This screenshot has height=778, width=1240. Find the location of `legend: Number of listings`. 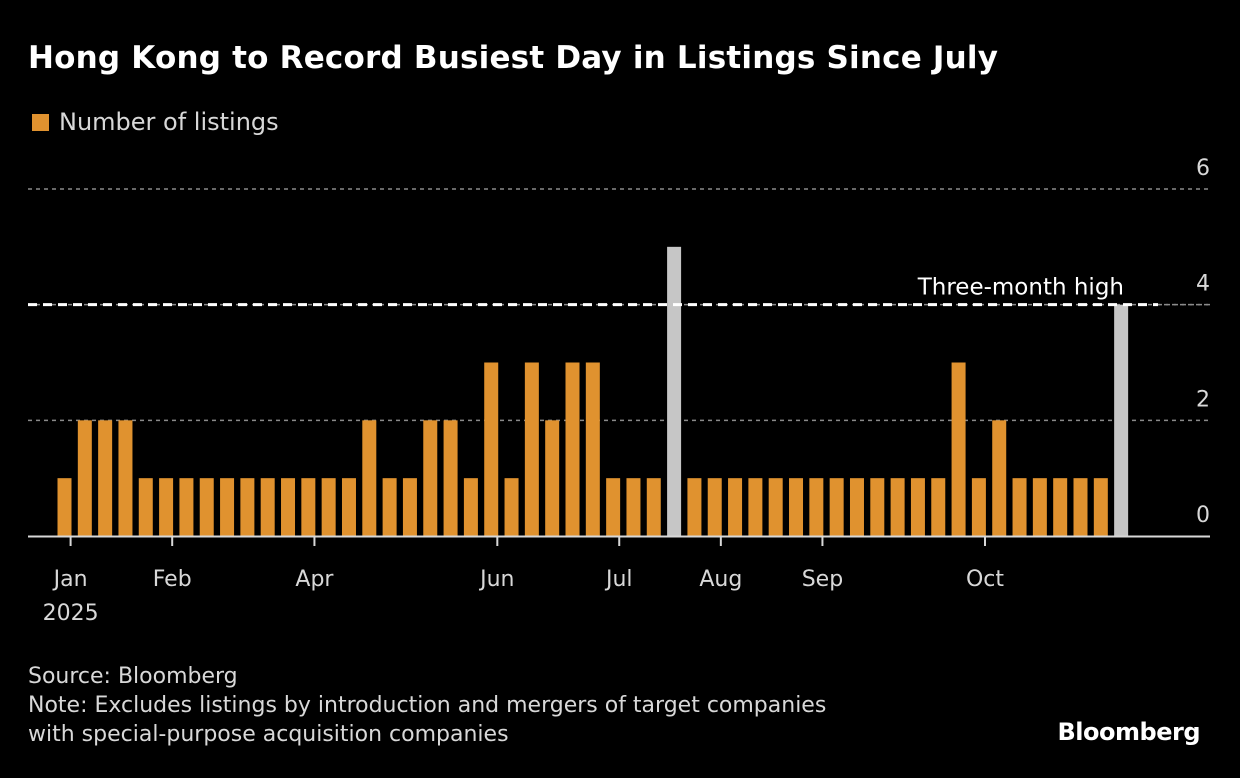

legend: Number of listings is located at coordinates (155, 122).